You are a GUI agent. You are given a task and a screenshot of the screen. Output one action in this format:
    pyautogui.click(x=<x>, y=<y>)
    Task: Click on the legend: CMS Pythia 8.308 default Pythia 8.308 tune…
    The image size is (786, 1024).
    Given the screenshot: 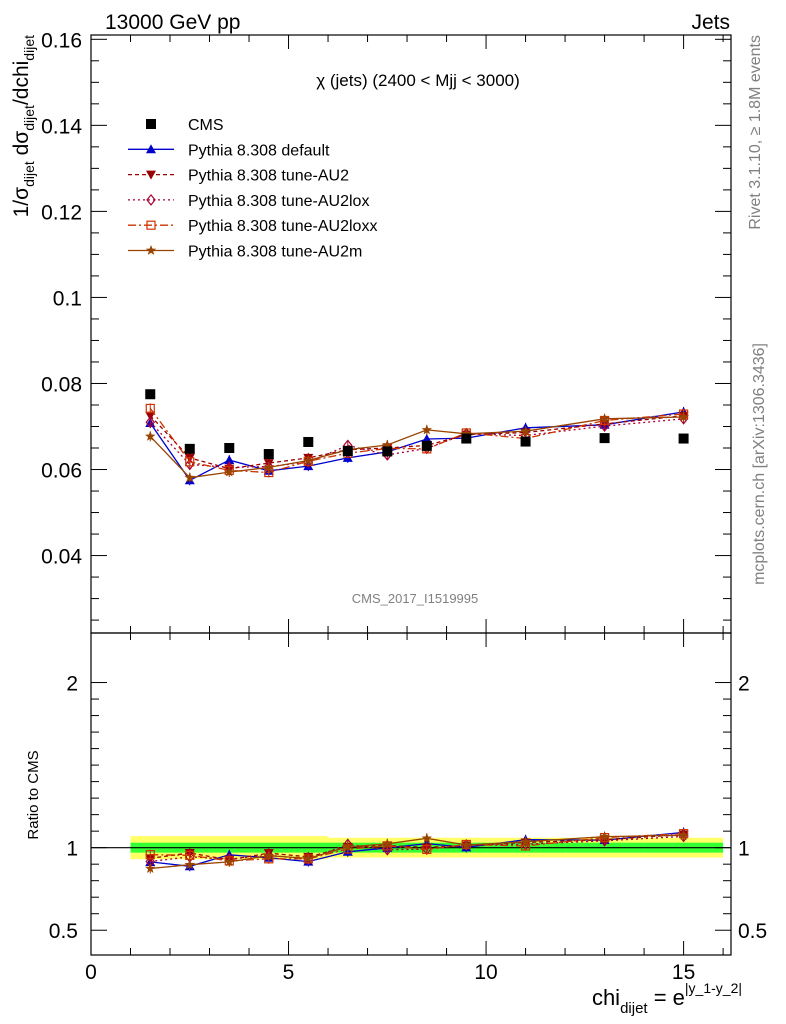 What is the action you would take?
    pyautogui.click(x=252, y=189)
    